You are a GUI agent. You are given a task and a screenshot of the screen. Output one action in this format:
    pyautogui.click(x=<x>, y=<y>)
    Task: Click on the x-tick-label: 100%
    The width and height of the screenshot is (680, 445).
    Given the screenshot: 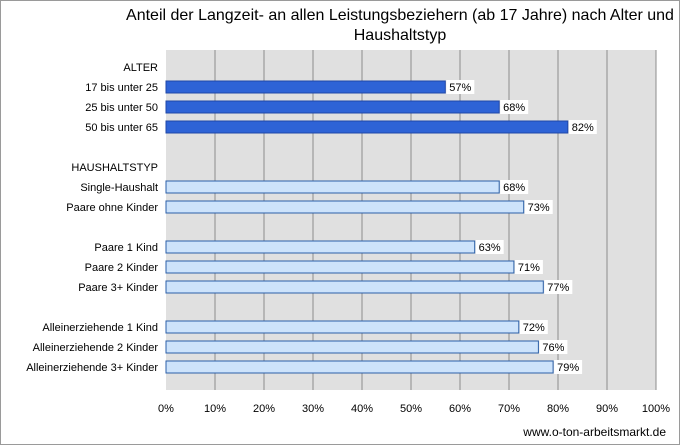 What is the action you would take?
    pyautogui.click(x=656, y=409)
    